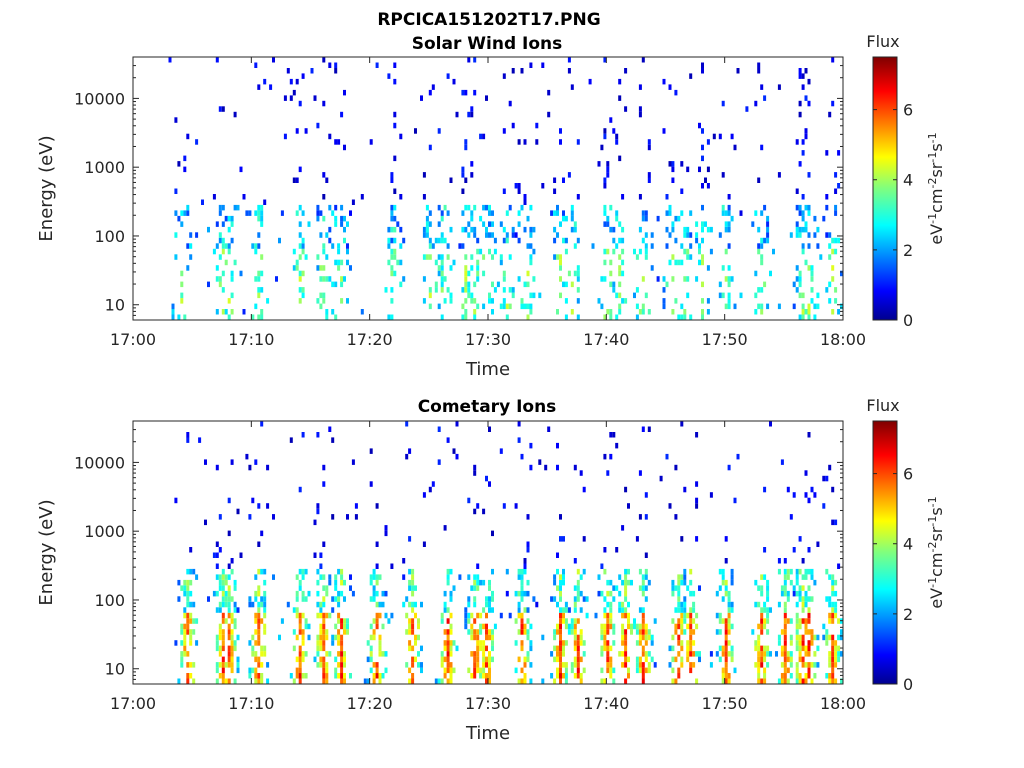  What do you see at coordinates (936, 188) in the screenshot?
I see `colorbar-units-label: eV-1cm-2sr-1s-1` at bounding box center [936, 188].